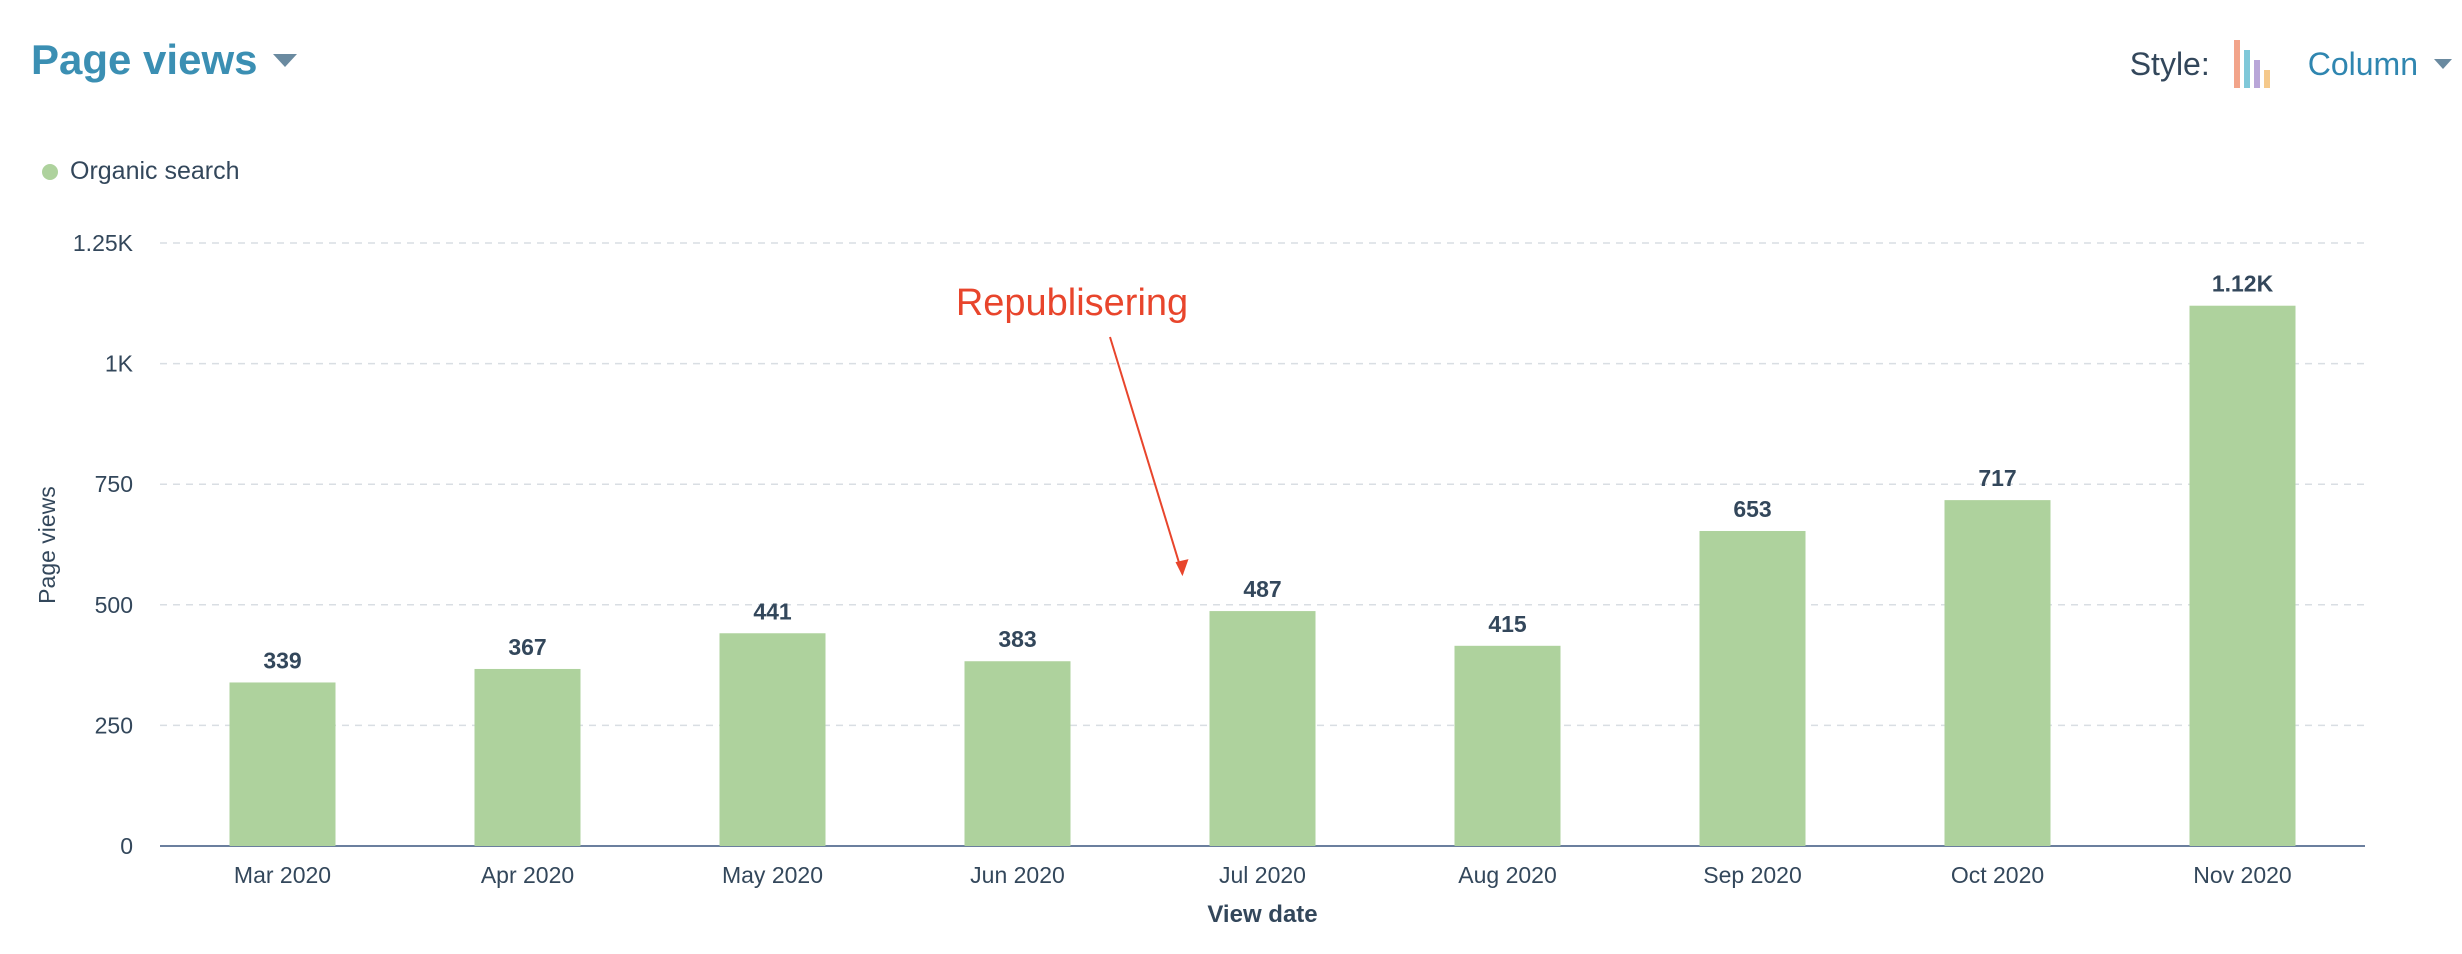  Describe the element at coordinates (1752, 875) in the screenshot. I see `x-tick-label: Sep 2020` at that location.